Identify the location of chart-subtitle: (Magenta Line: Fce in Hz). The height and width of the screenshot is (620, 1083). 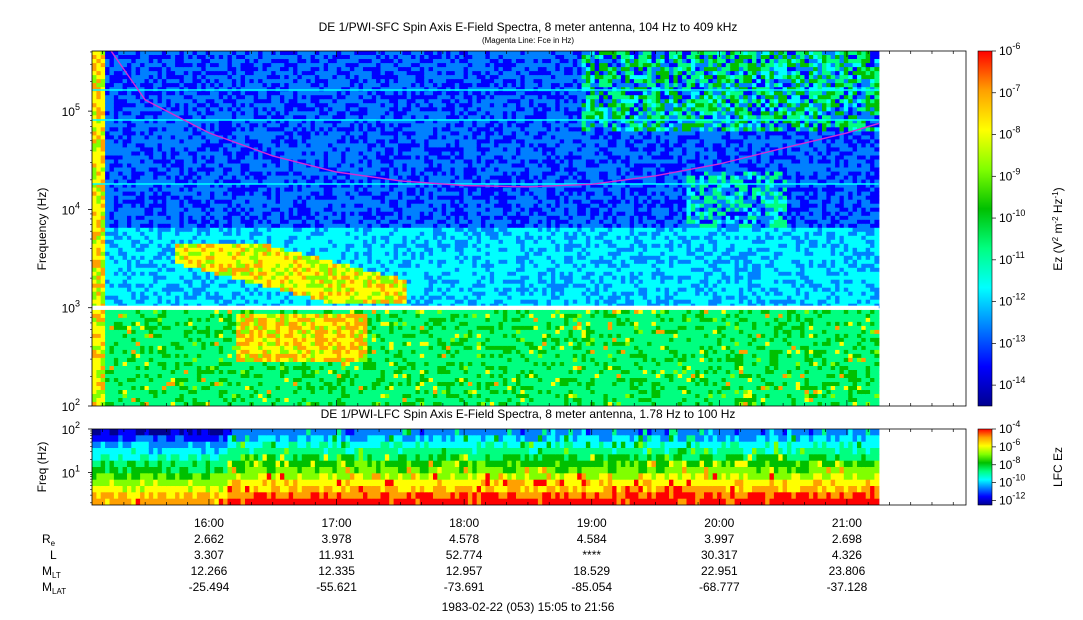
(528, 40).